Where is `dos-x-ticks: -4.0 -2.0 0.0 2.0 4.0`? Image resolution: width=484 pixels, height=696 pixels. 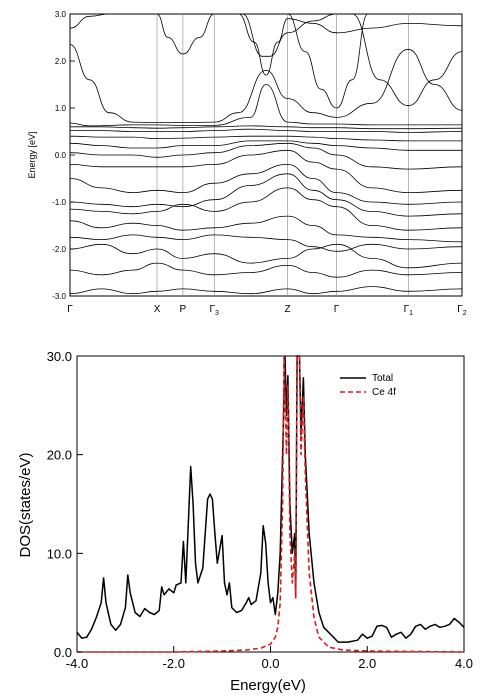 dos-x-ticks: -4.0 -2.0 0.0 2.0 4.0 is located at coordinates (269, 658).